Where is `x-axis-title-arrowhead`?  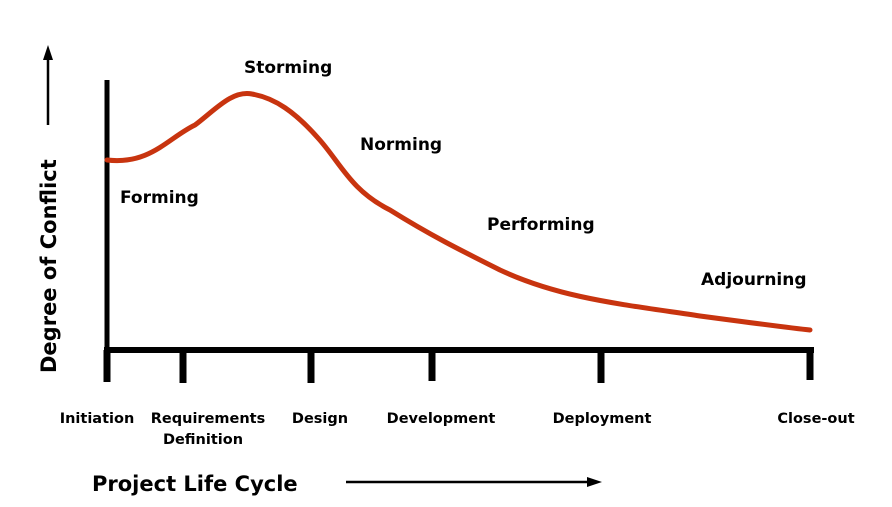 x-axis-title-arrowhead is located at coordinates (594, 482).